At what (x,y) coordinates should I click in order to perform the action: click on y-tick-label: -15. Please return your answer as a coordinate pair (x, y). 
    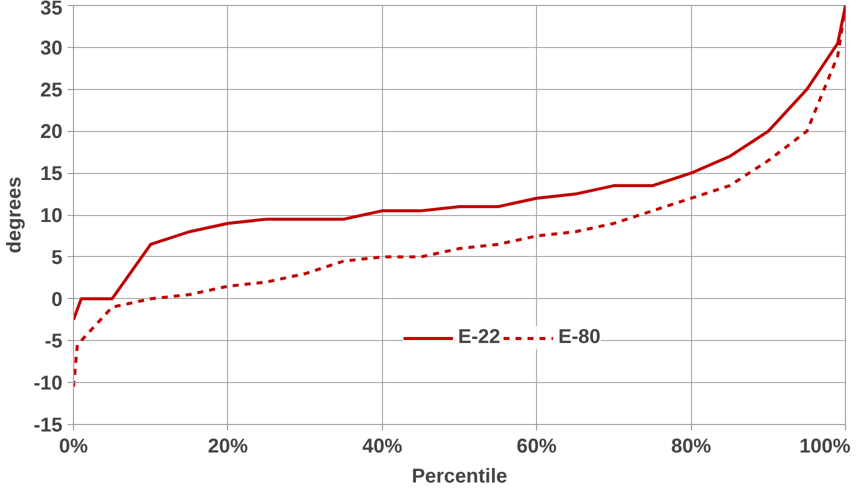
    Looking at the image, I should click on (48, 425).